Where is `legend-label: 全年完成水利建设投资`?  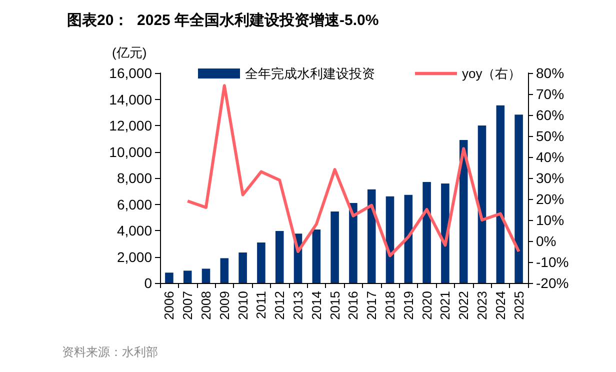 legend-label: 全年完成水利建设投资 is located at coordinates (310, 73).